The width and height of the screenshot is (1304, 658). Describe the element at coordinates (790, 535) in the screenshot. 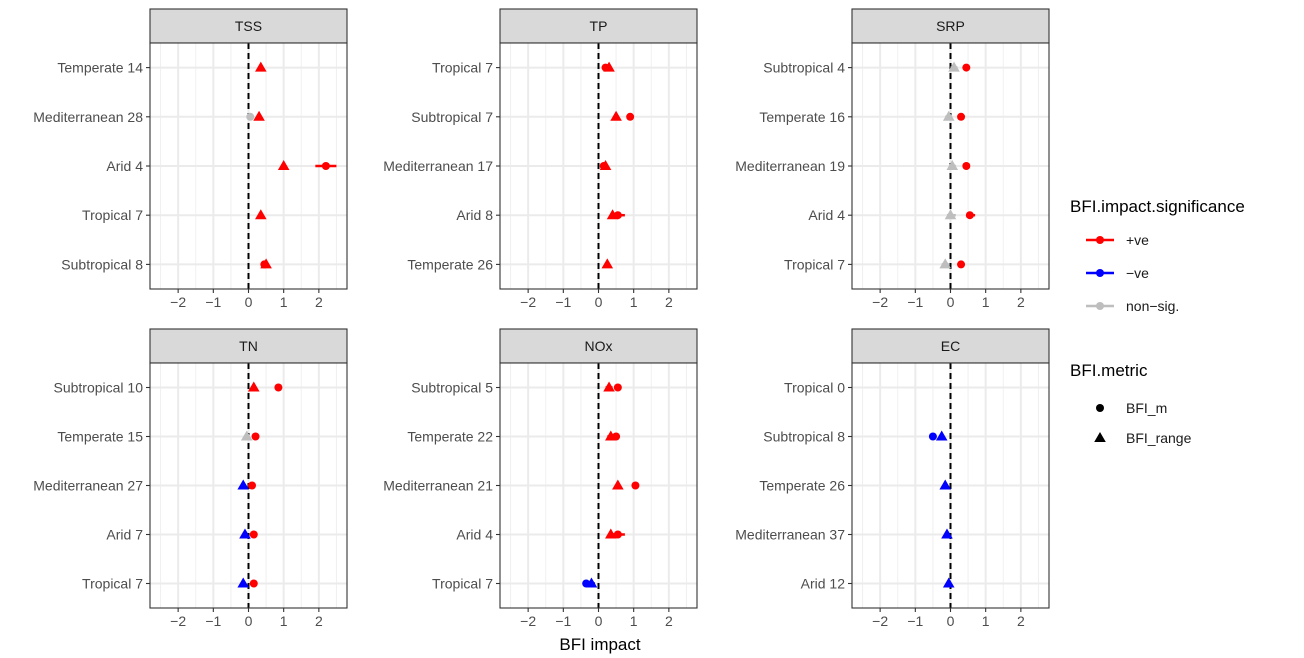

I see `category-label: Mediterranean 37` at that location.